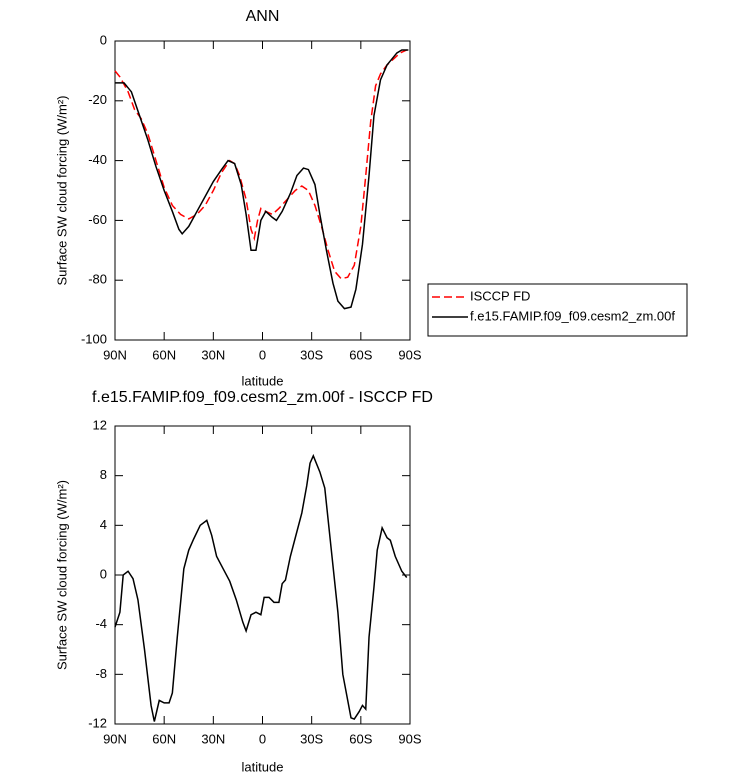 The image size is (733, 778). I want to click on y-tick-label: -100, so click(94, 338).